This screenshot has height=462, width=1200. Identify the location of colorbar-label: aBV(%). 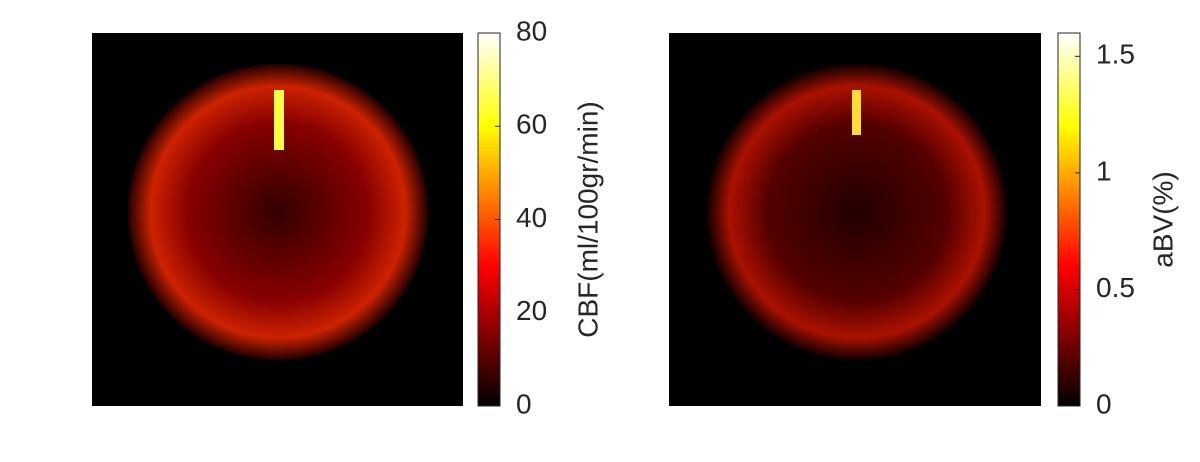
(1162, 219).